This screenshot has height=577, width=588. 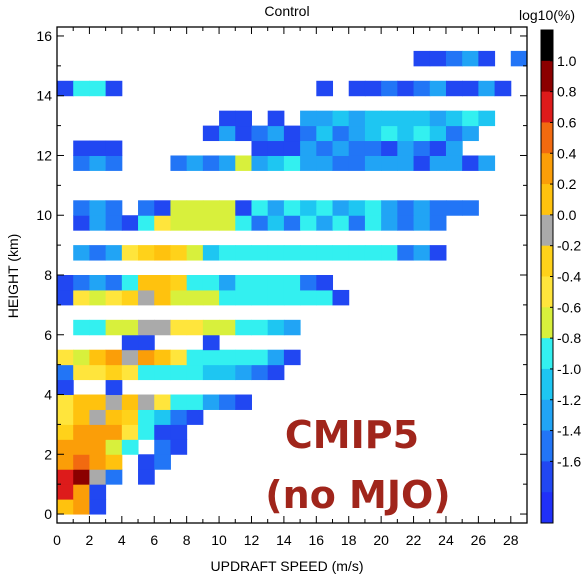 What do you see at coordinates (567, 153) in the screenshot?
I see `colorbar-label: 0.4` at bounding box center [567, 153].